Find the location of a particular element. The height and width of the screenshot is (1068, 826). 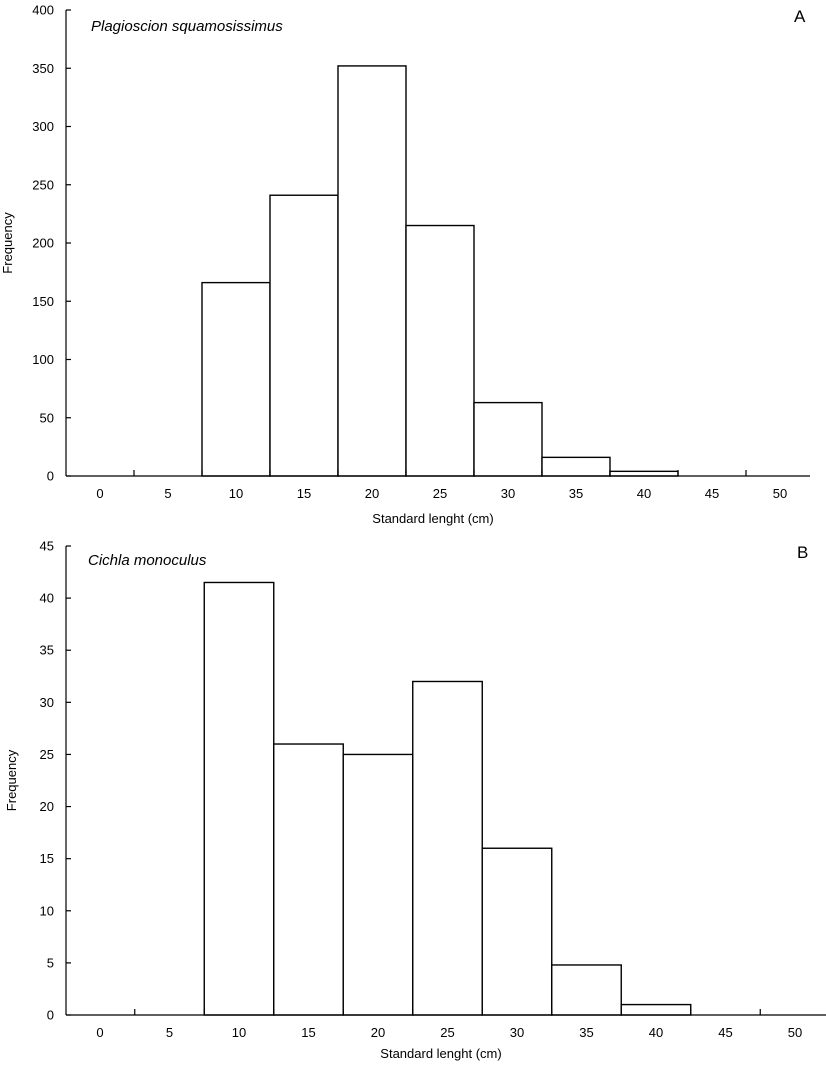

y-tick-label: 20 is located at coordinates (47, 806).